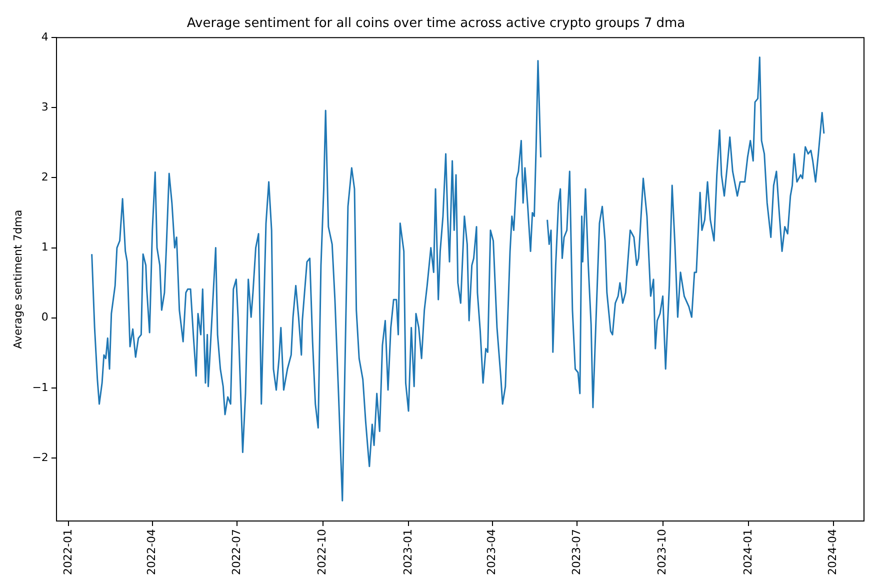 This screenshot has height=587, width=889. What do you see at coordinates (17, 279) in the screenshot?
I see `y-axis-title: Average sentiment 7dma` at bounding box center [17, 279].